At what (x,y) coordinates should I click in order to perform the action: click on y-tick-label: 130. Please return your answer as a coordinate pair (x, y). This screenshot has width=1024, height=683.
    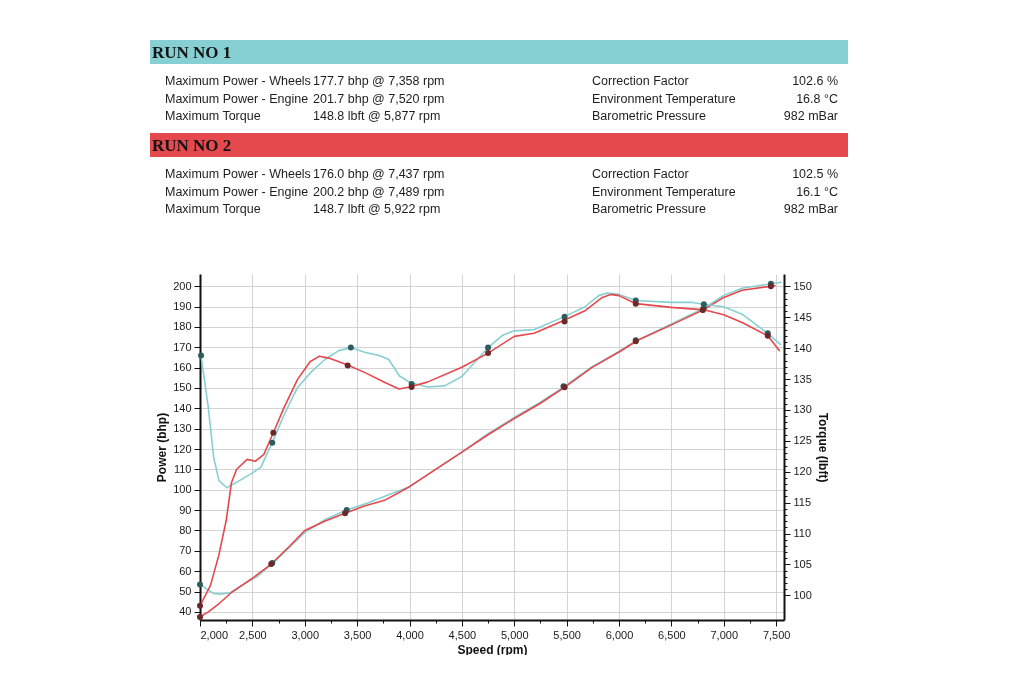
    Looking at the image, I should click on (182, 428).